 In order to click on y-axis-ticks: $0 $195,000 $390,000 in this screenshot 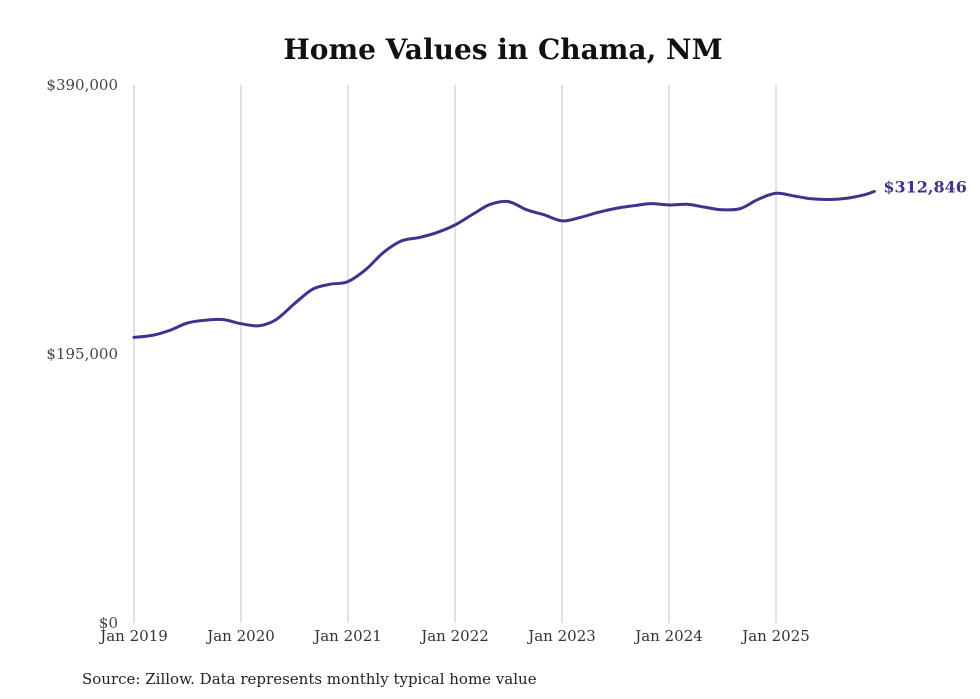, I will do `click(82, 354)`.